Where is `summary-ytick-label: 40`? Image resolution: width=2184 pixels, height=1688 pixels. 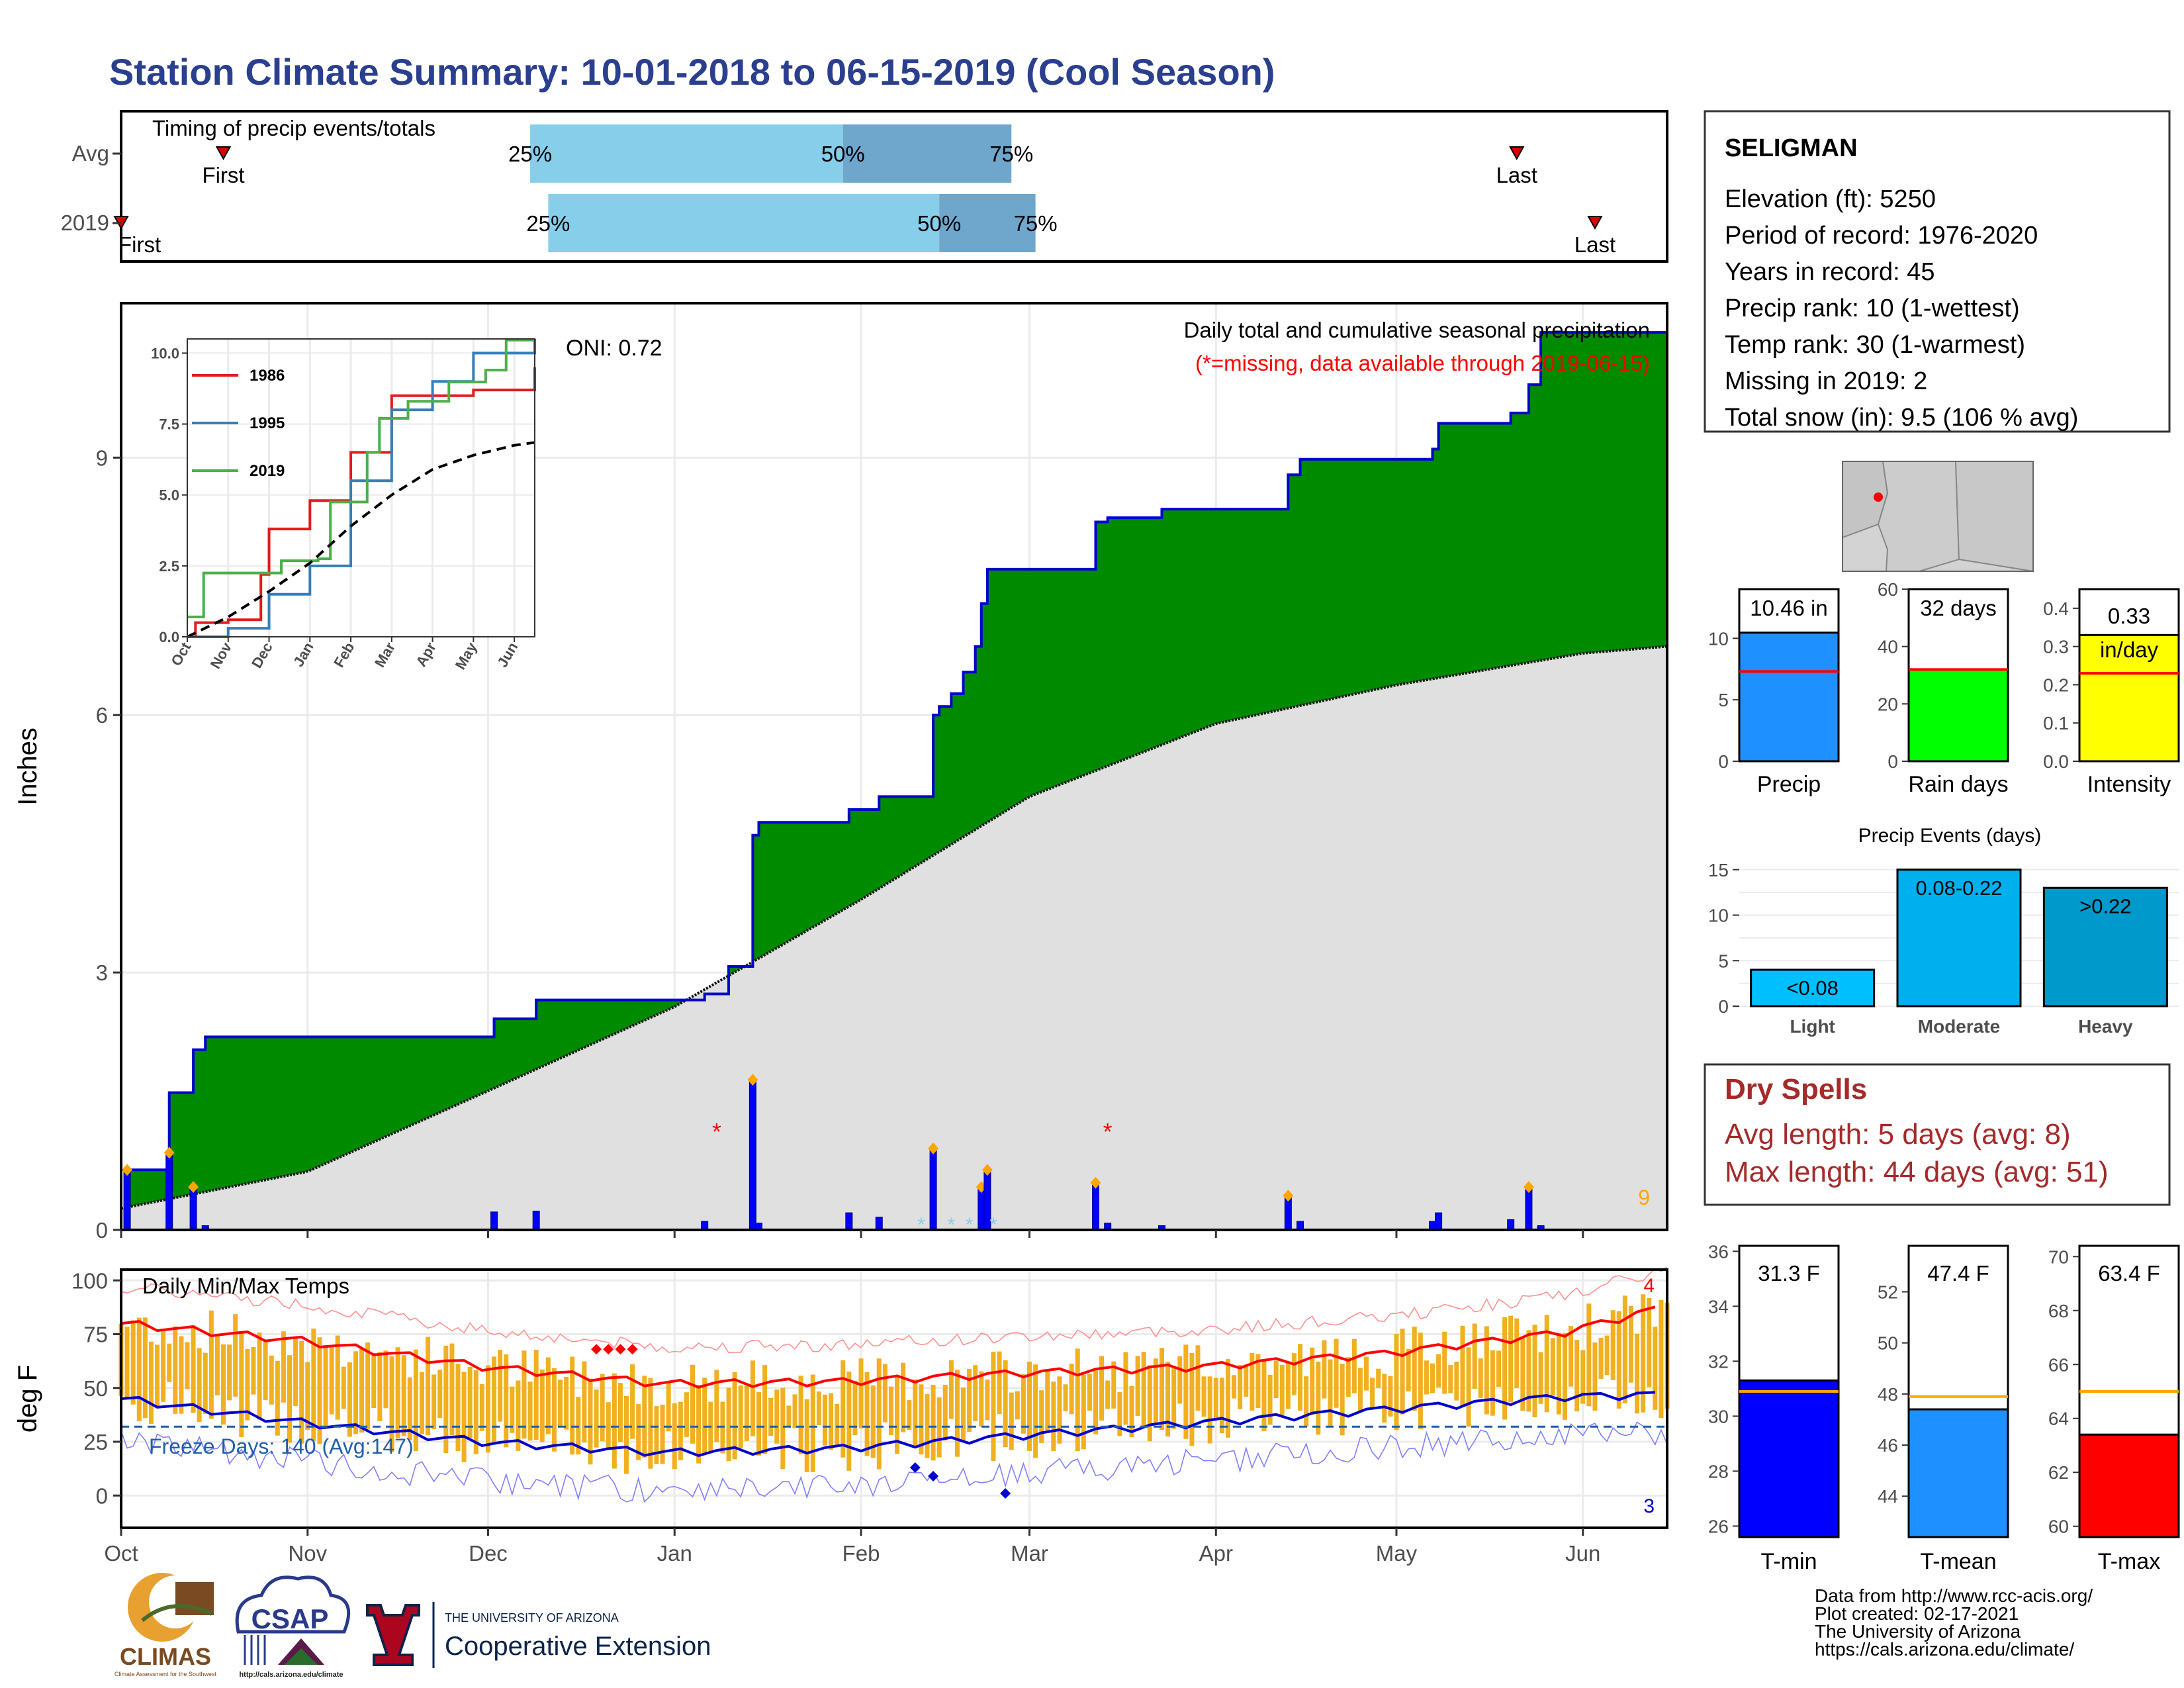 summary-ytick-label: 40 is located at coordinates (1888, 647).